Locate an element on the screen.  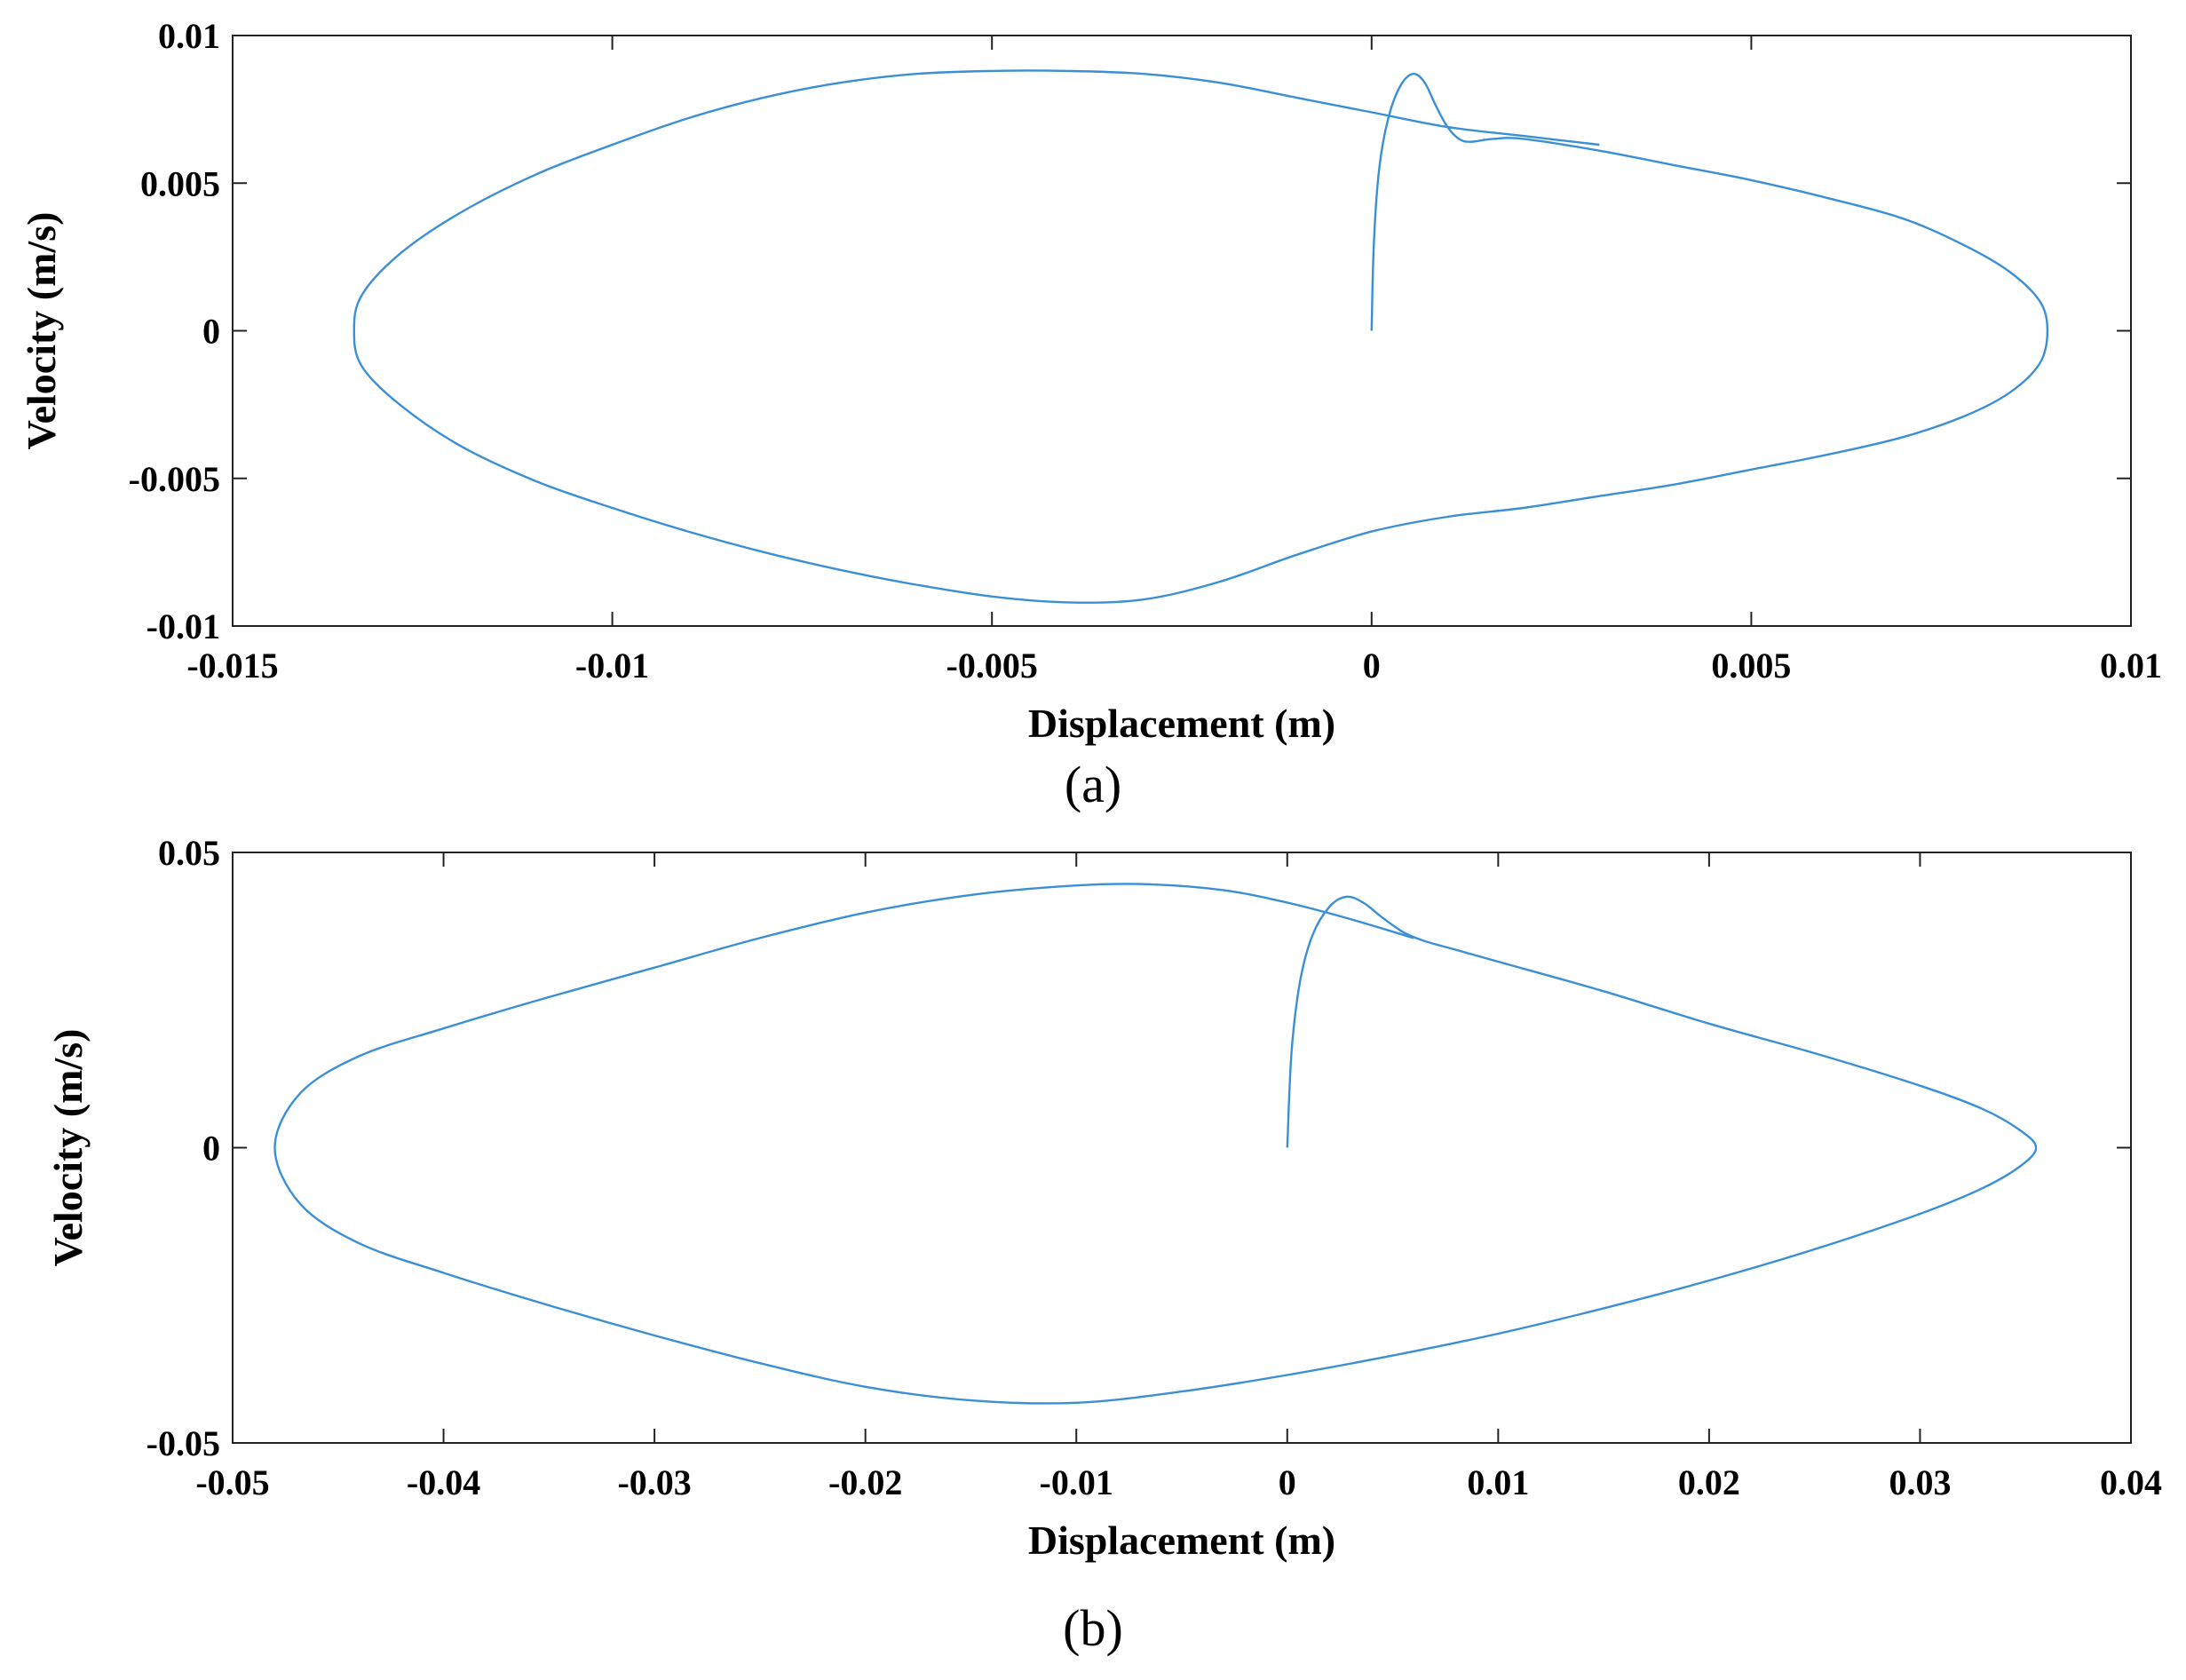
y-tick-label: 0.05 is located at coordinates (189, 853).